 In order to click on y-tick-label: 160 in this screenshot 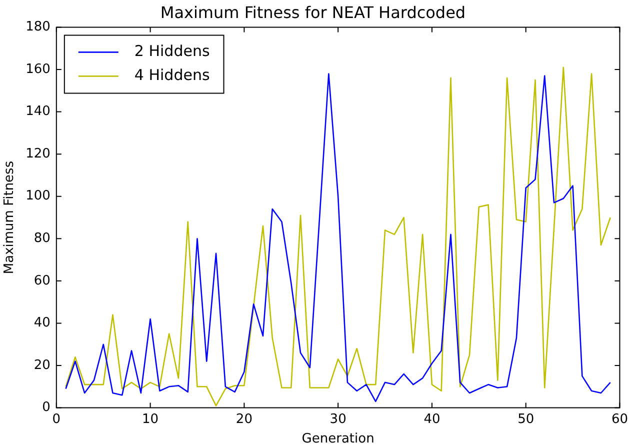, I will do `click(38, 69)`.